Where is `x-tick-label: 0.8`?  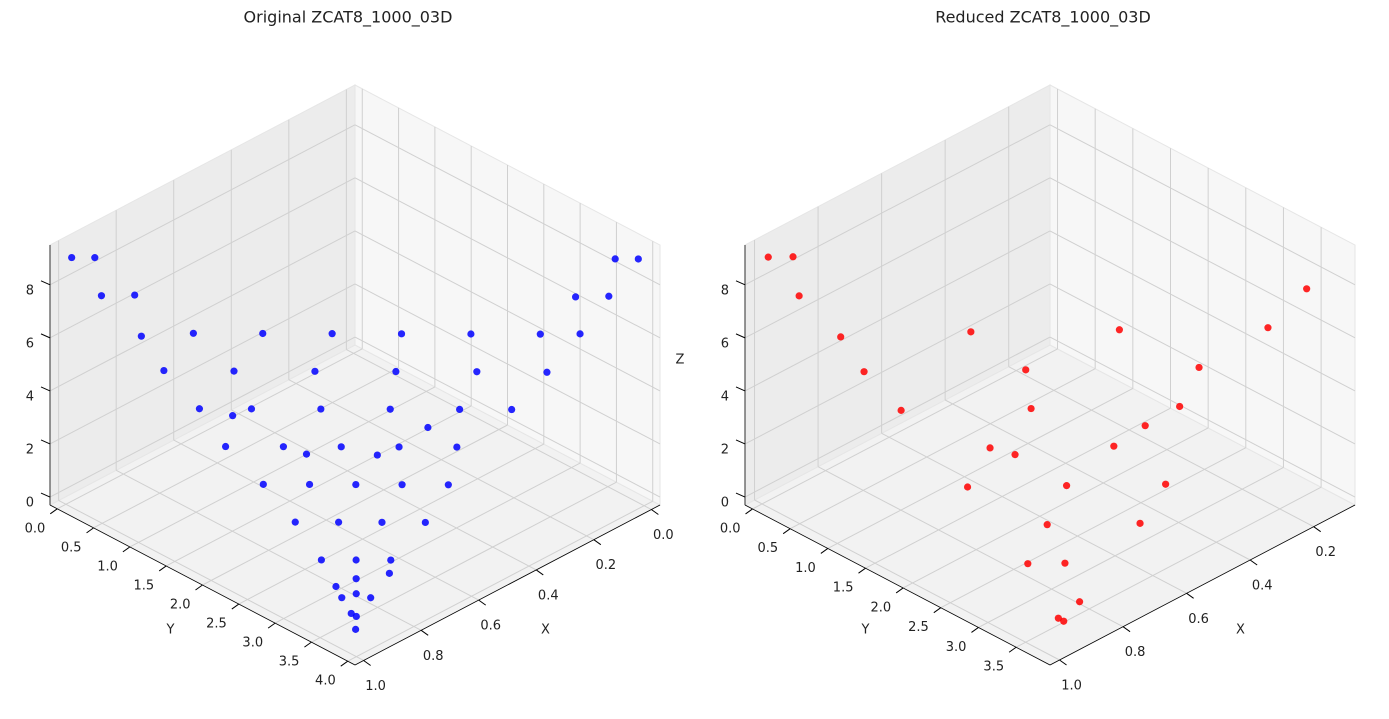
x-tick-label: 0.8 is located at coordinates (433, 656).